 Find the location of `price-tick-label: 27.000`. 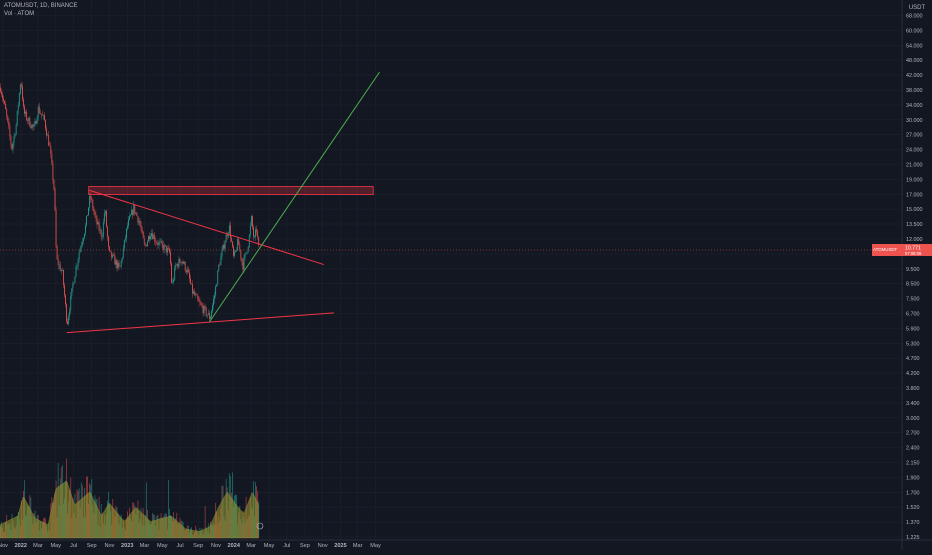

price-tick-label: 27.000 is located at coordinates (914, 136).